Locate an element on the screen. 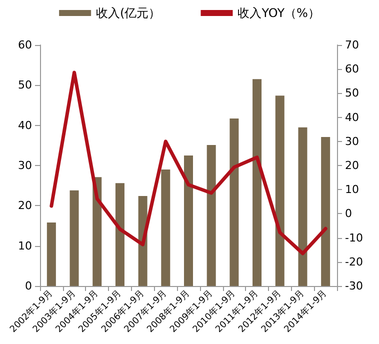 This screenshot has height=344, width=379. y2-tick-label: 10 is located at coordinates (352, 189).